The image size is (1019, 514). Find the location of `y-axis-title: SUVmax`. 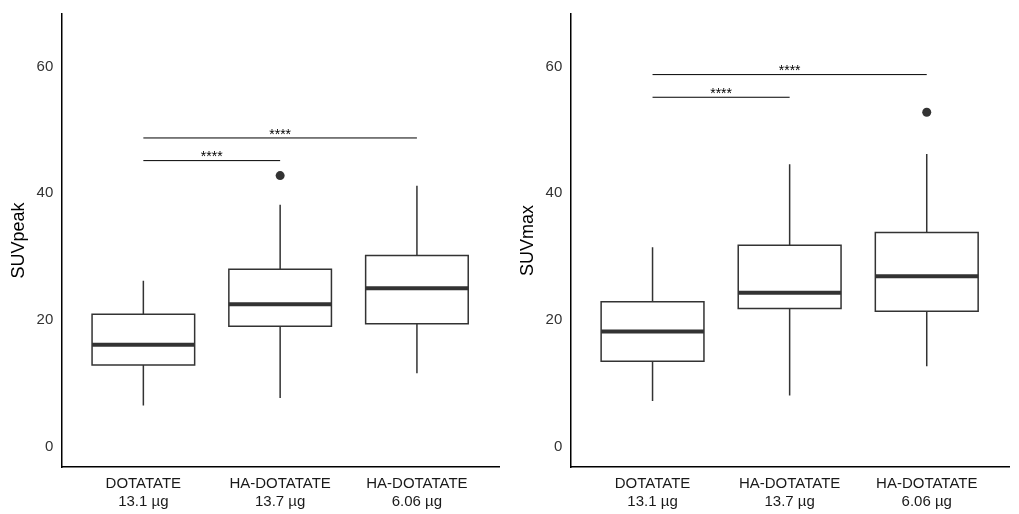

y-axis-title: SUVmax is located at coordinates (526, 240).